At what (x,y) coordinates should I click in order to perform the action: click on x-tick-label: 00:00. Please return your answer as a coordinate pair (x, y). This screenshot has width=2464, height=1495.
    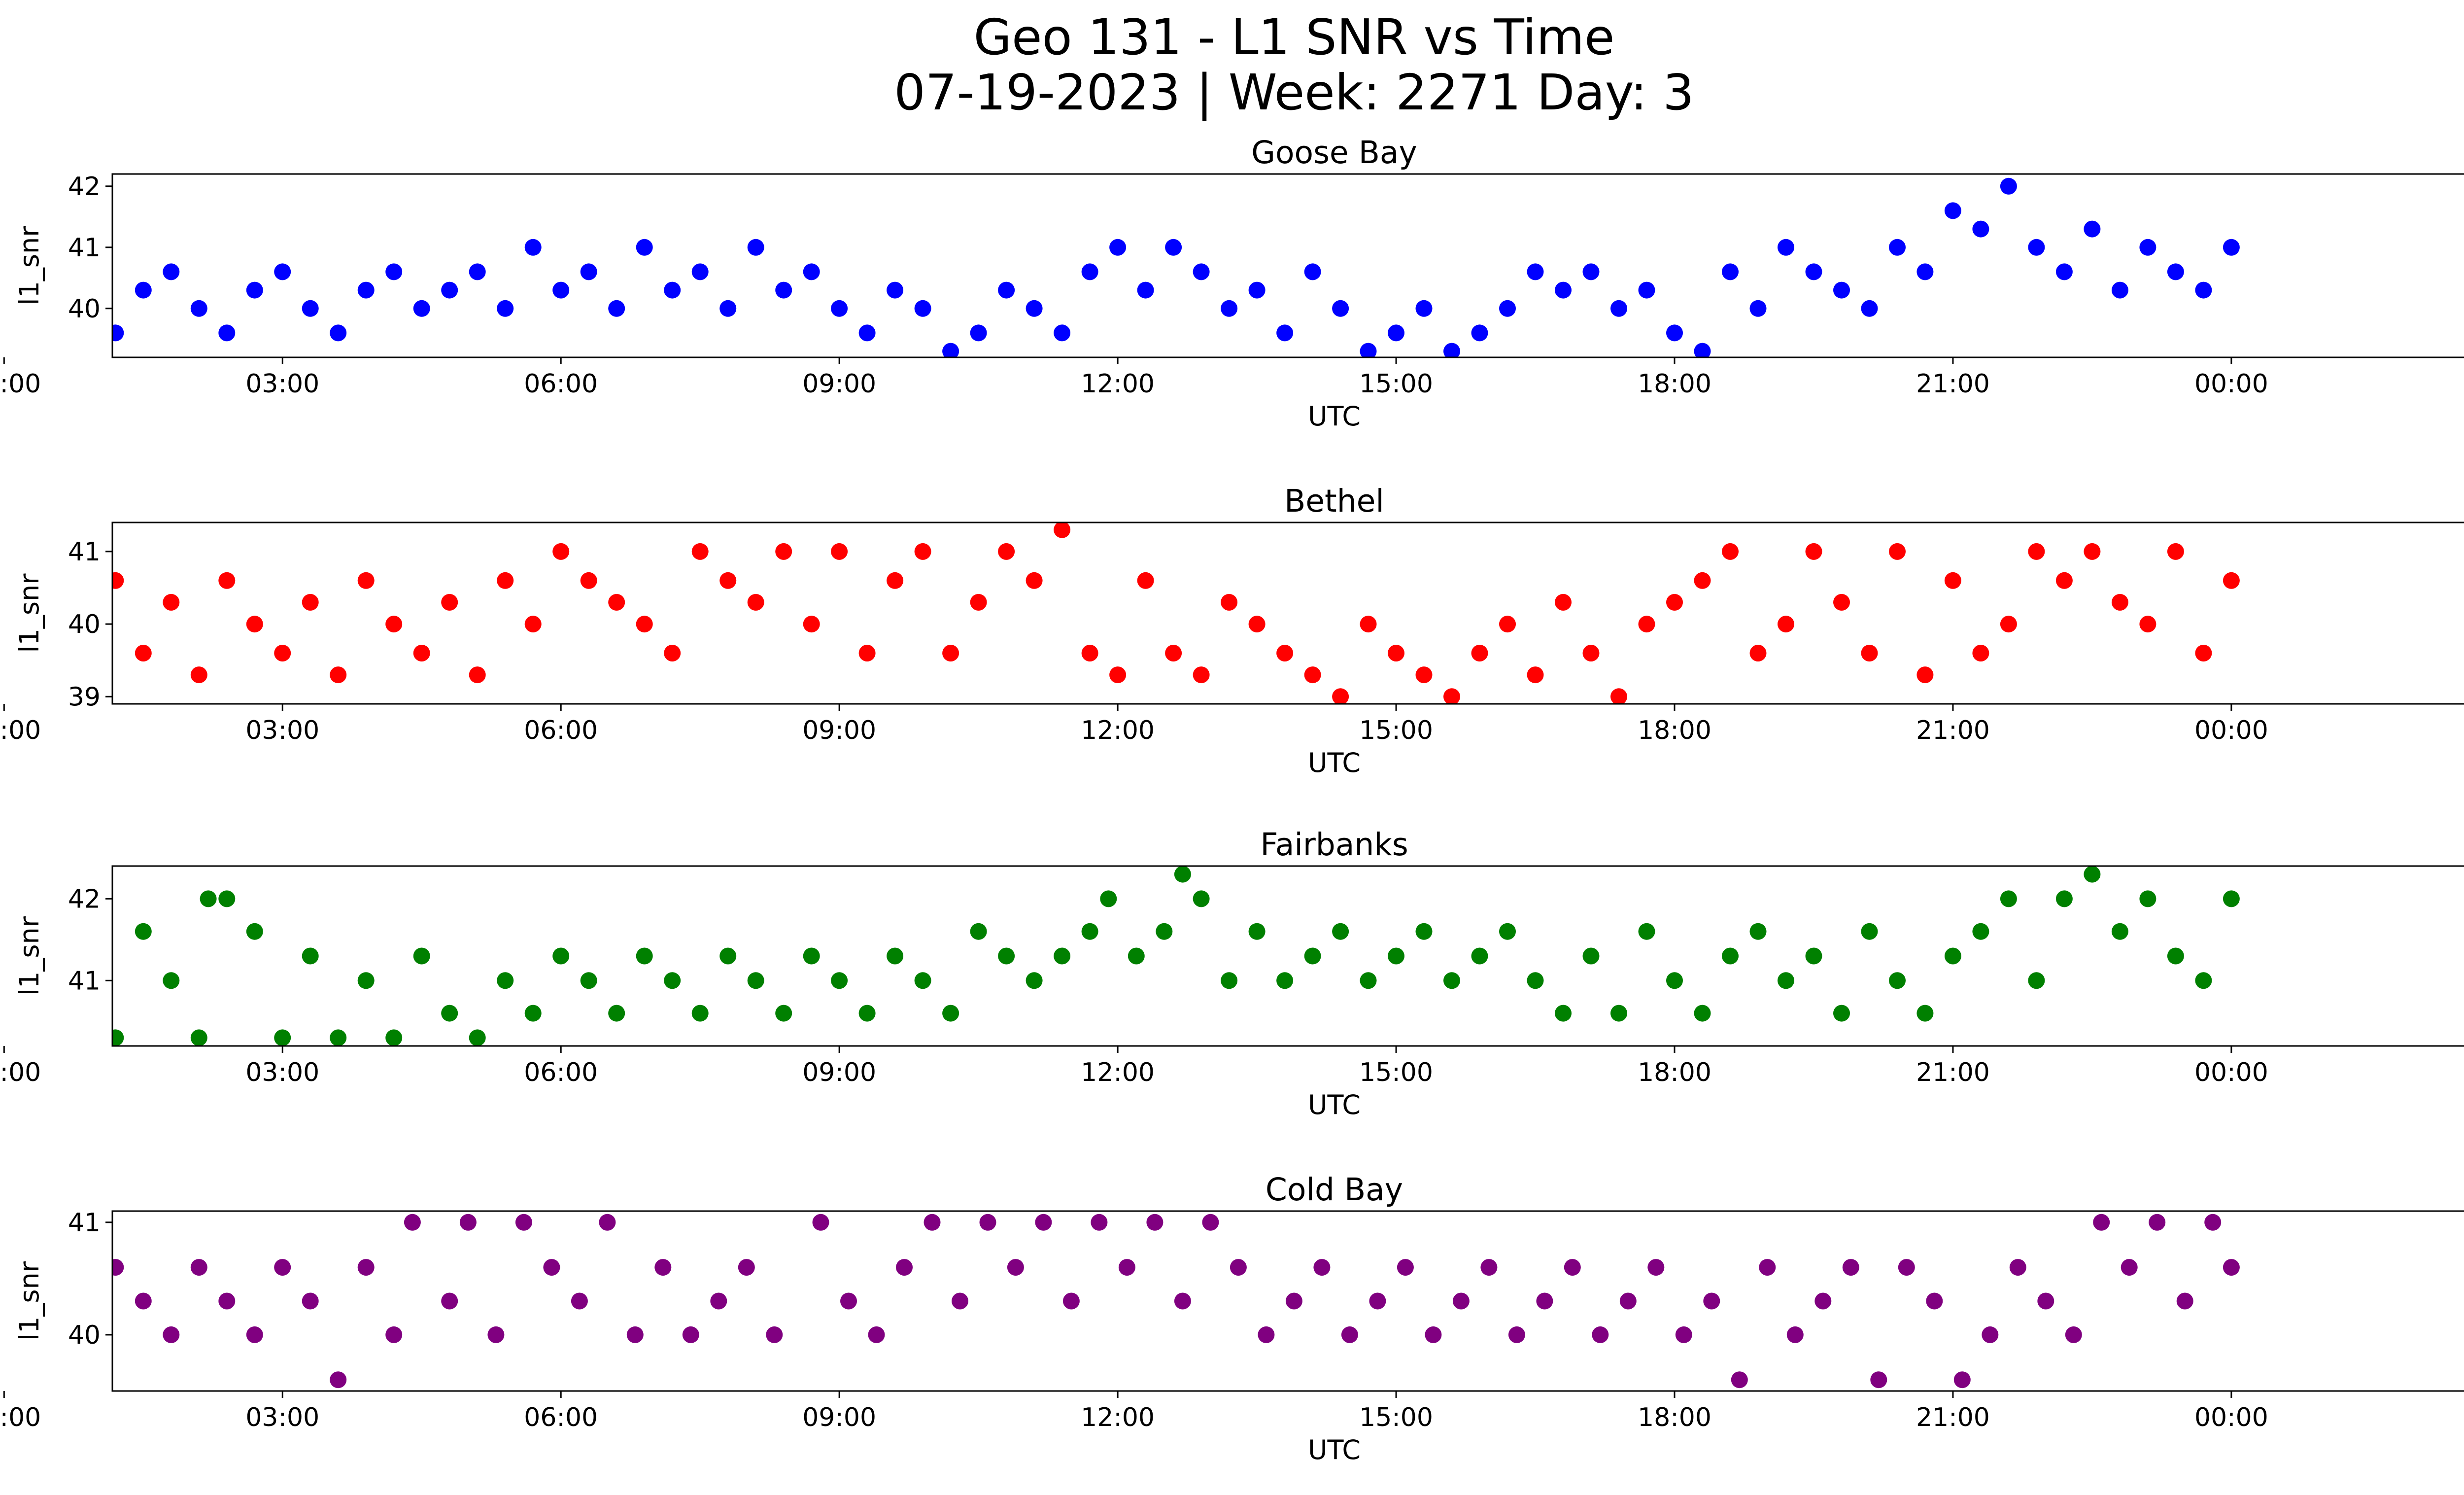
    Looking at the image, I should click on (2231, 730).